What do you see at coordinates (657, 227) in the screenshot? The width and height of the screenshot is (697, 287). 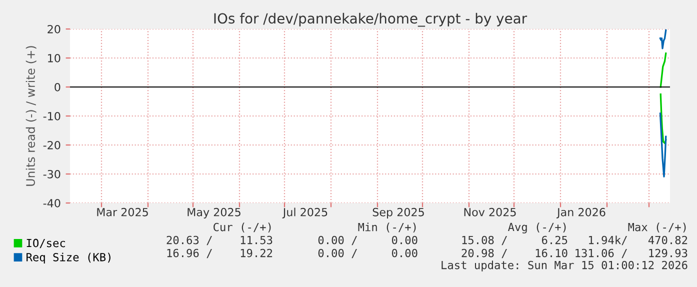 I see `text: Max (-/+)` at bounding box center [657, 227].